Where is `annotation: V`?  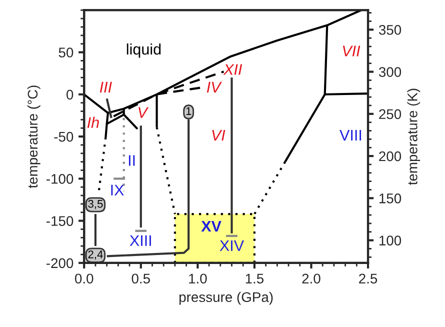 annotation: V is located at coordinates (143, 112).